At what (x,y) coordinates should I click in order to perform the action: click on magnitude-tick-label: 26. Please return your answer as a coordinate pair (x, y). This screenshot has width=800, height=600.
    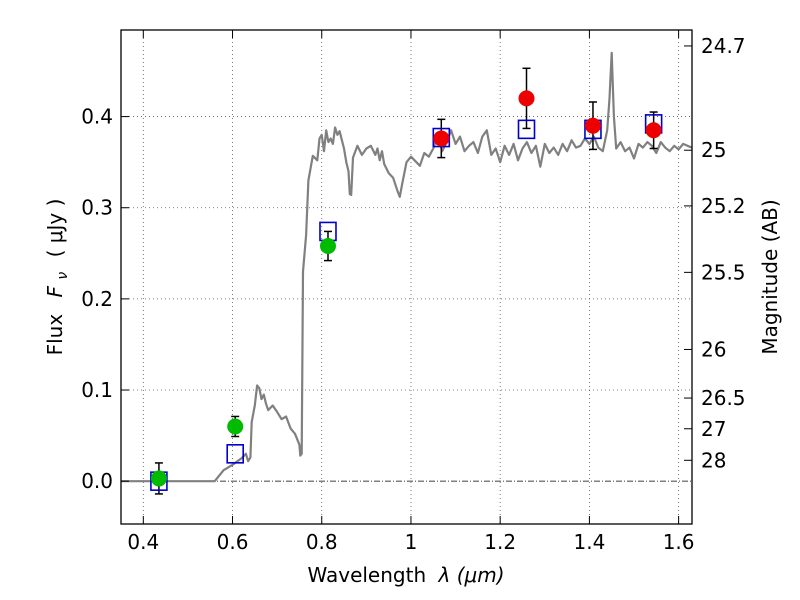
    Looking at the image, I should click on (713, 349).